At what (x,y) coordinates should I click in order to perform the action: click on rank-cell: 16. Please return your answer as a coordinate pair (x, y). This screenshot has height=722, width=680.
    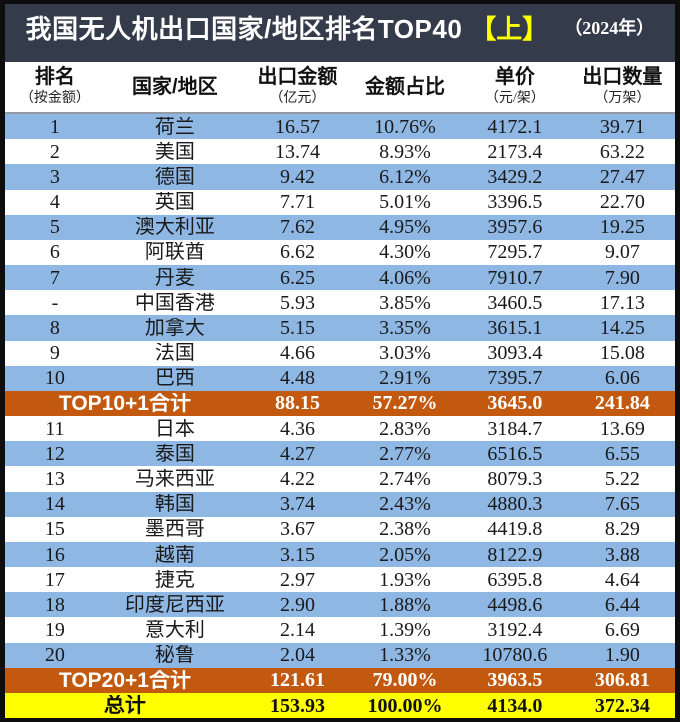
    Looking at the image, I should click on (54, 554).